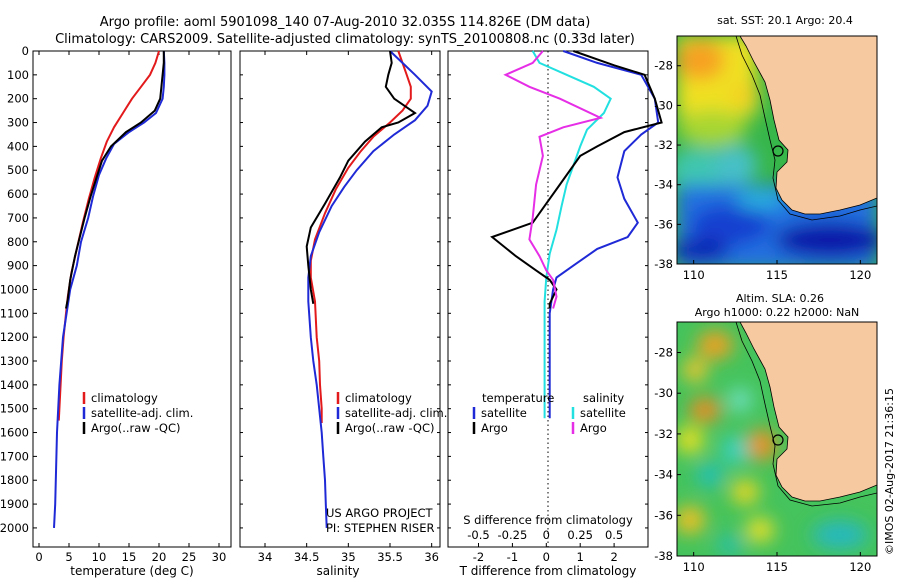 The image size is (900, 580). What do you see at coordinates (14, 361) in the screenshot?
I see `y-tick-label: 1300` at bounding box center [14, 361].